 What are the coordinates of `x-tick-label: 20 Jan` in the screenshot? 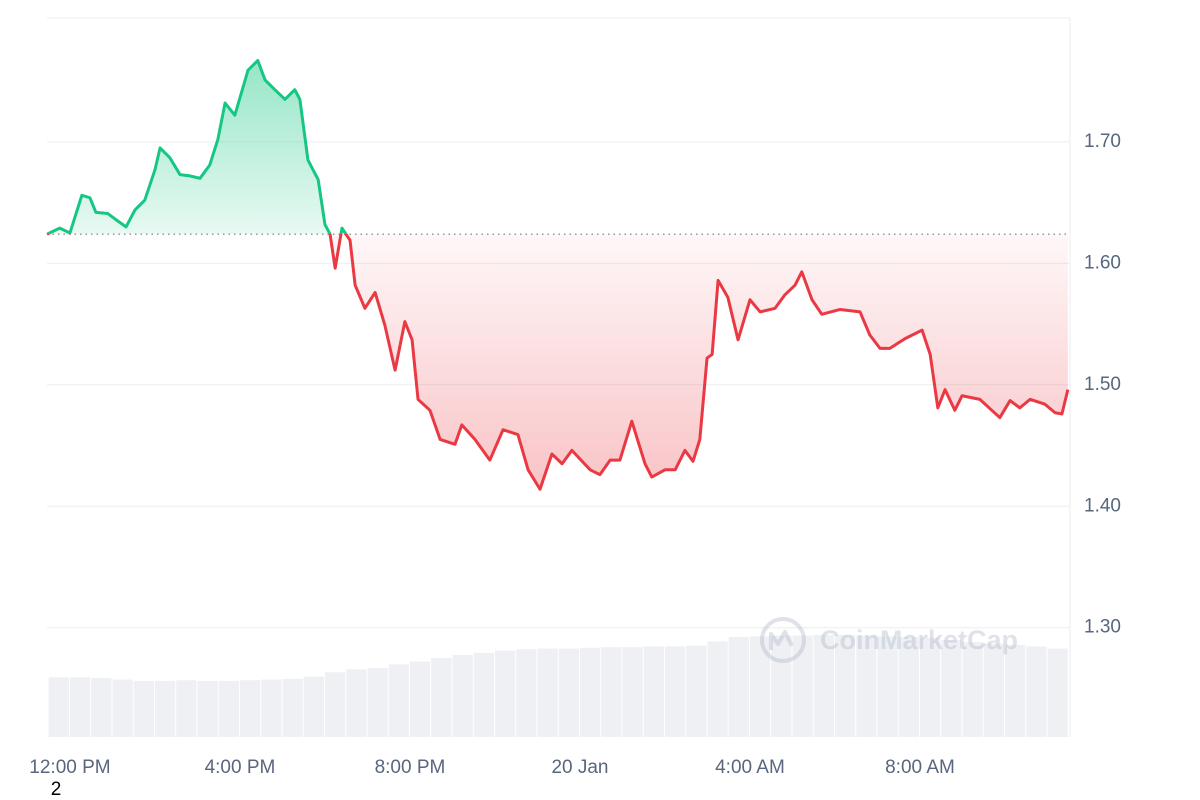 It's located at (579, 767).